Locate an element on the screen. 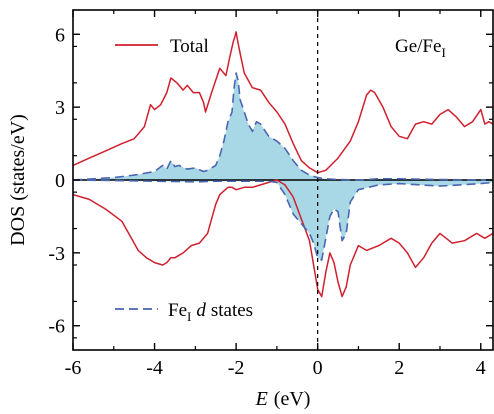  legend-fe-label: FeI d states is located at coordinates (210, 312).